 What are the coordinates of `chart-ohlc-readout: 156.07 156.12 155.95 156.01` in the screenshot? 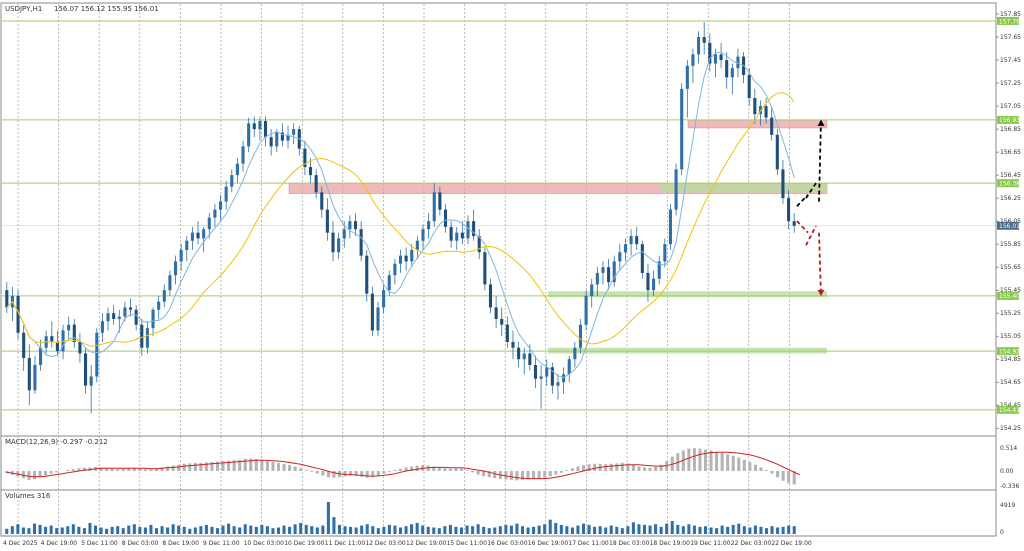 It's located at (106, 9).